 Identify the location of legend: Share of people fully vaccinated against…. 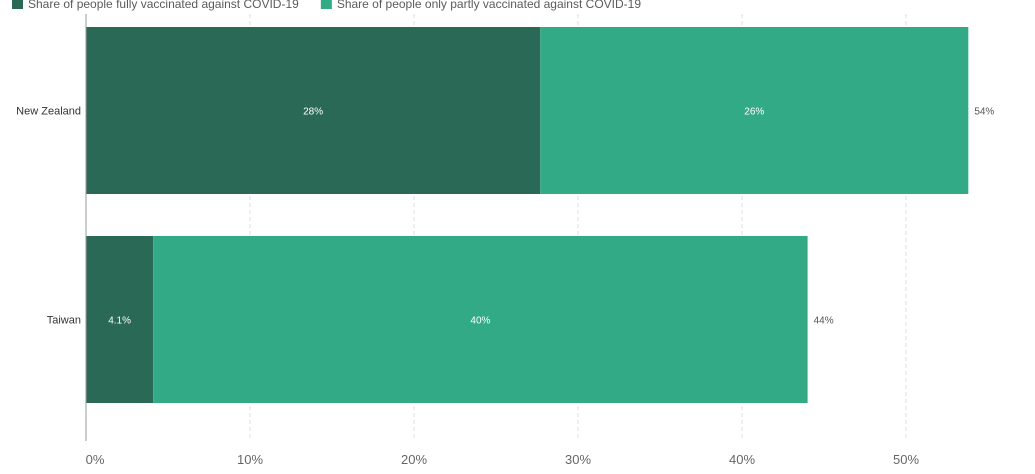
(326, 5).